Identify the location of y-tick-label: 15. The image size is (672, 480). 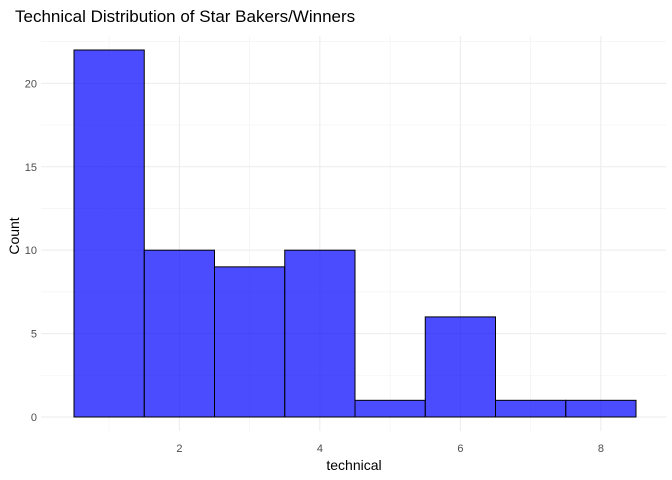
(31, 168).